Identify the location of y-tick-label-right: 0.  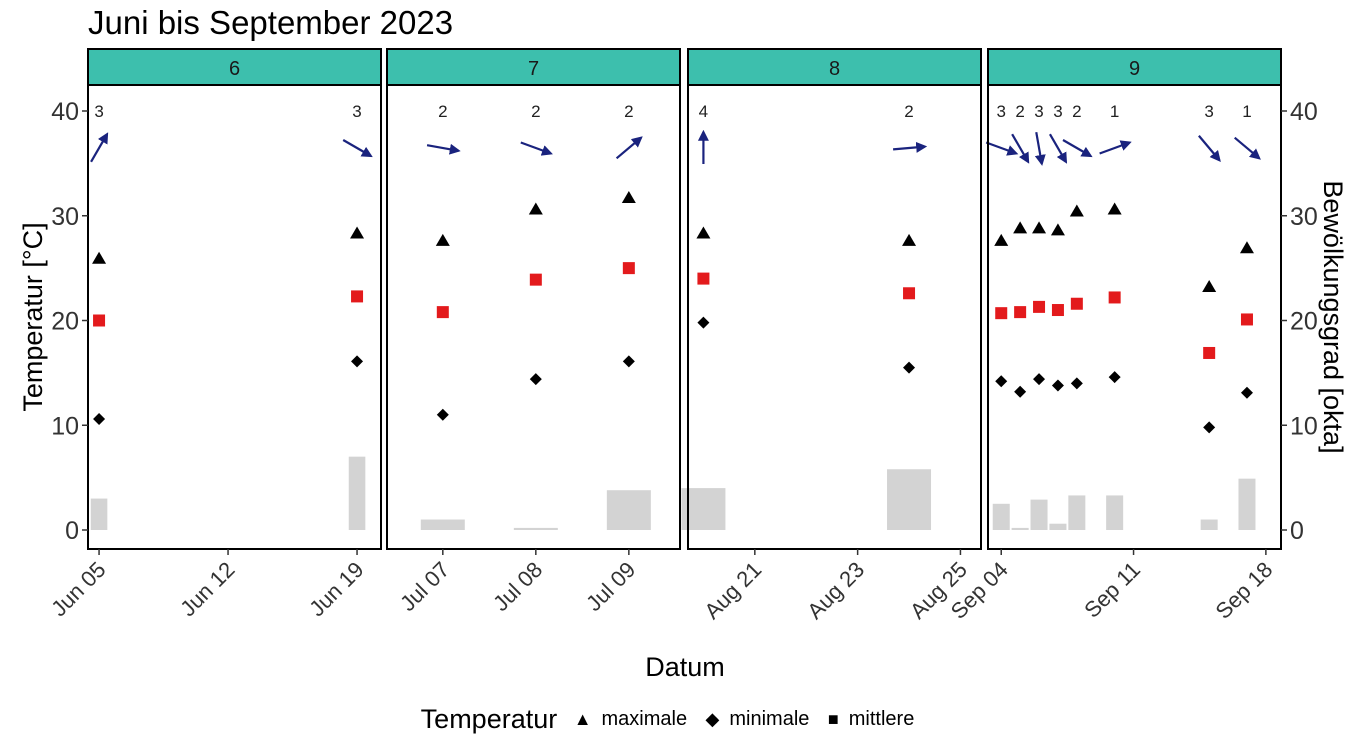
(1297, 531).